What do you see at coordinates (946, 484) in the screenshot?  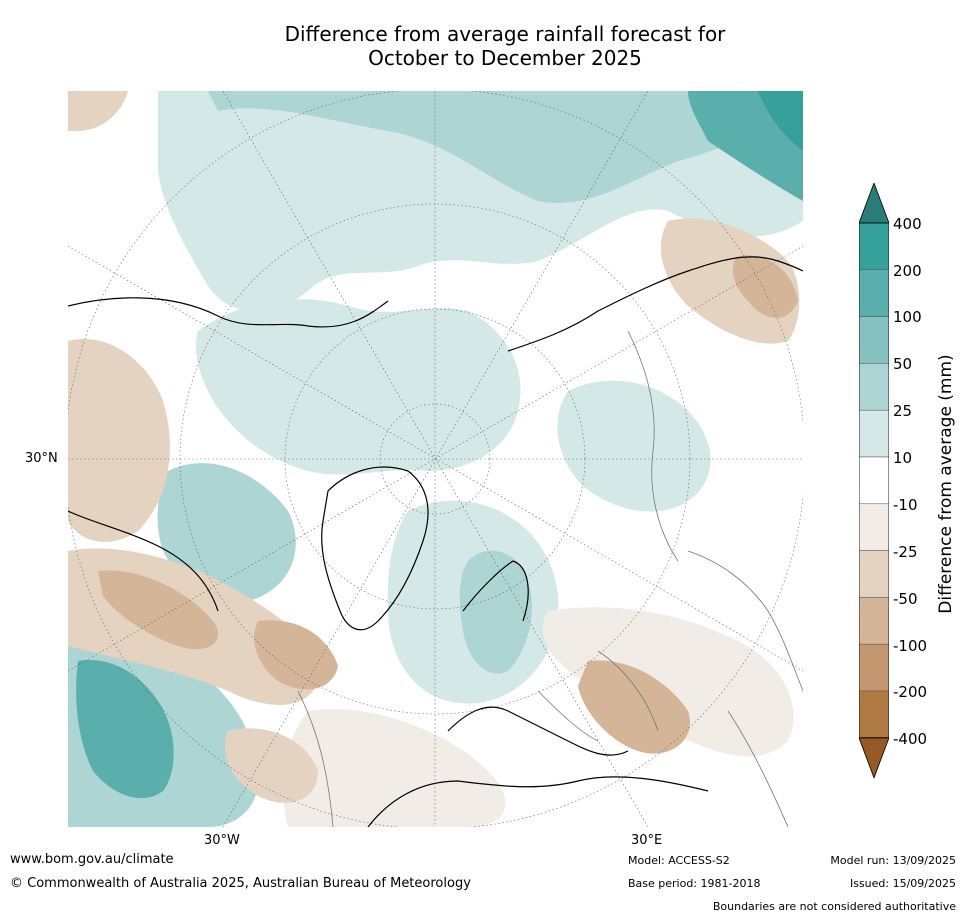 I see `colorbar-title: Difference from average (mm)` at bounding box center [946, 484].